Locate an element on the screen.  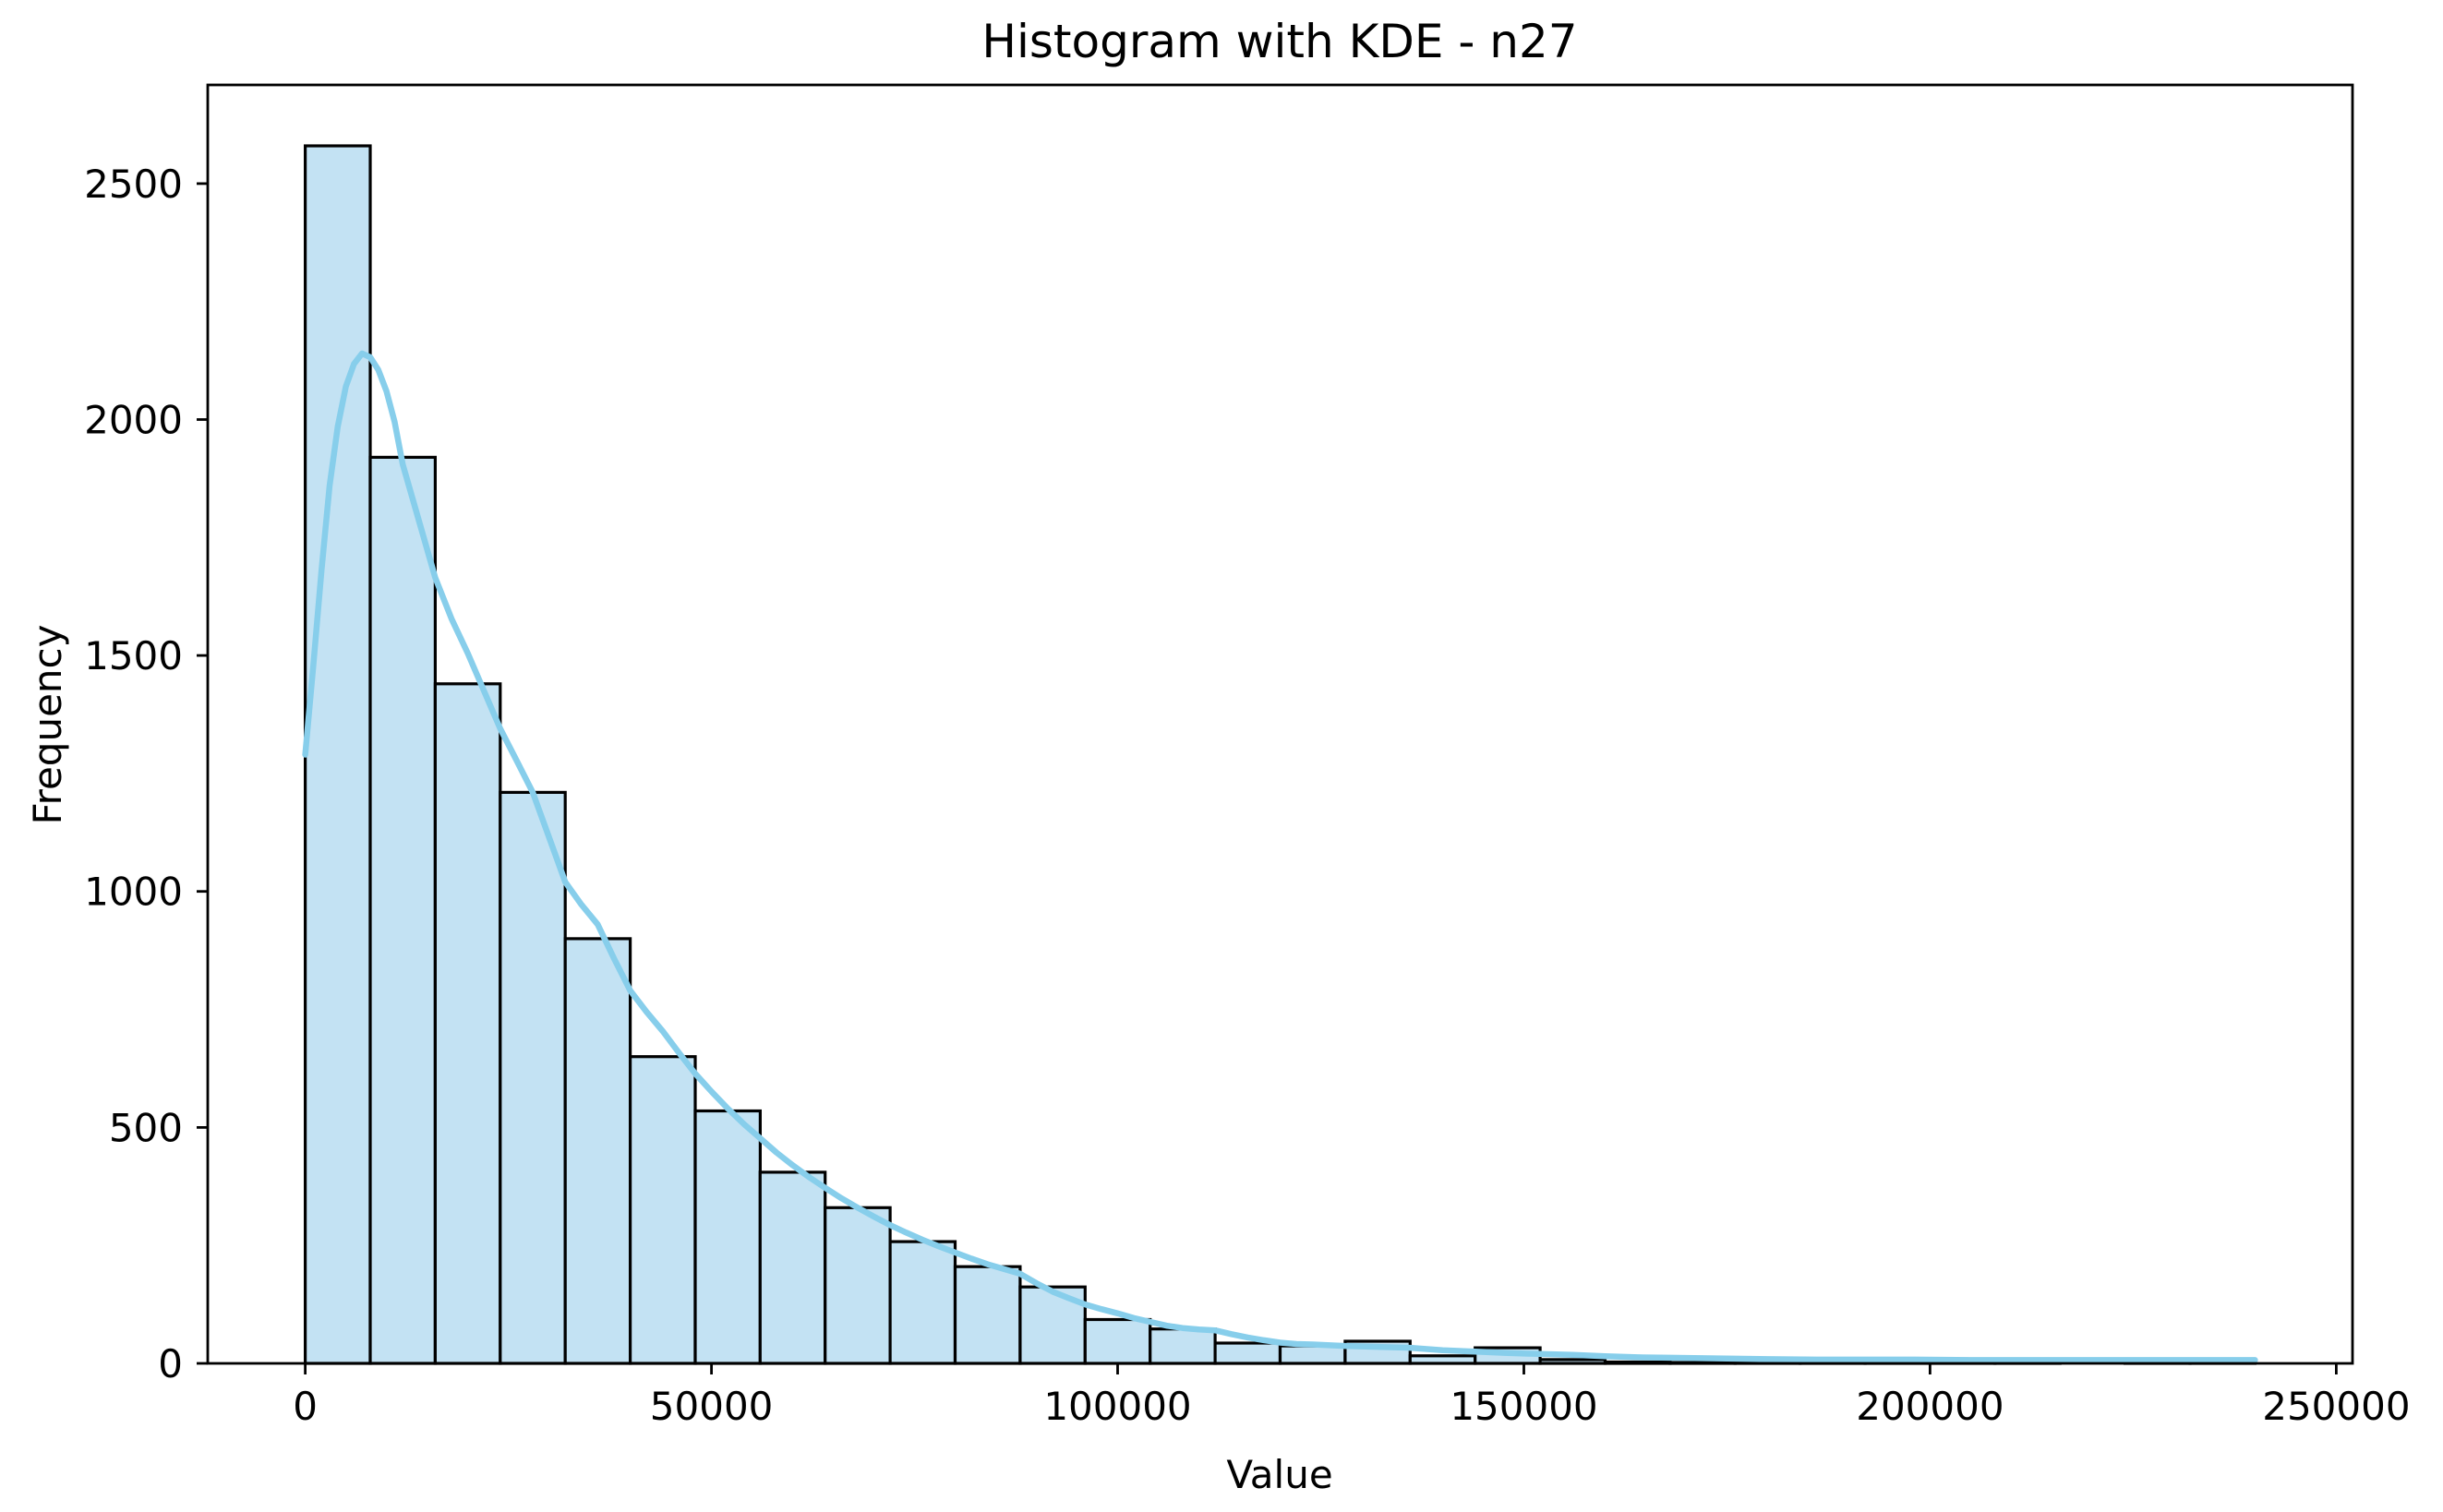
y-axis-ticks: 0 500 1000 1500 2000 2500 is located at coordinates (146, 774).